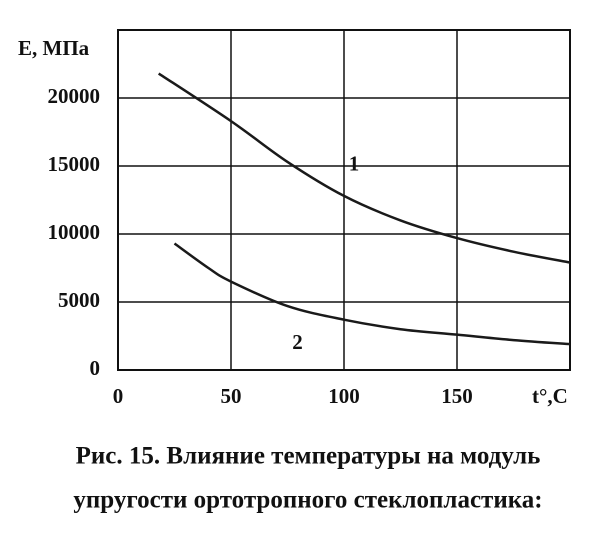 The width and height of the screenshot is (616, 540). What do you see at coordinates (297, 342) in the screenshot?
I see `curve-label: 2` at bounding box center [297, 342].